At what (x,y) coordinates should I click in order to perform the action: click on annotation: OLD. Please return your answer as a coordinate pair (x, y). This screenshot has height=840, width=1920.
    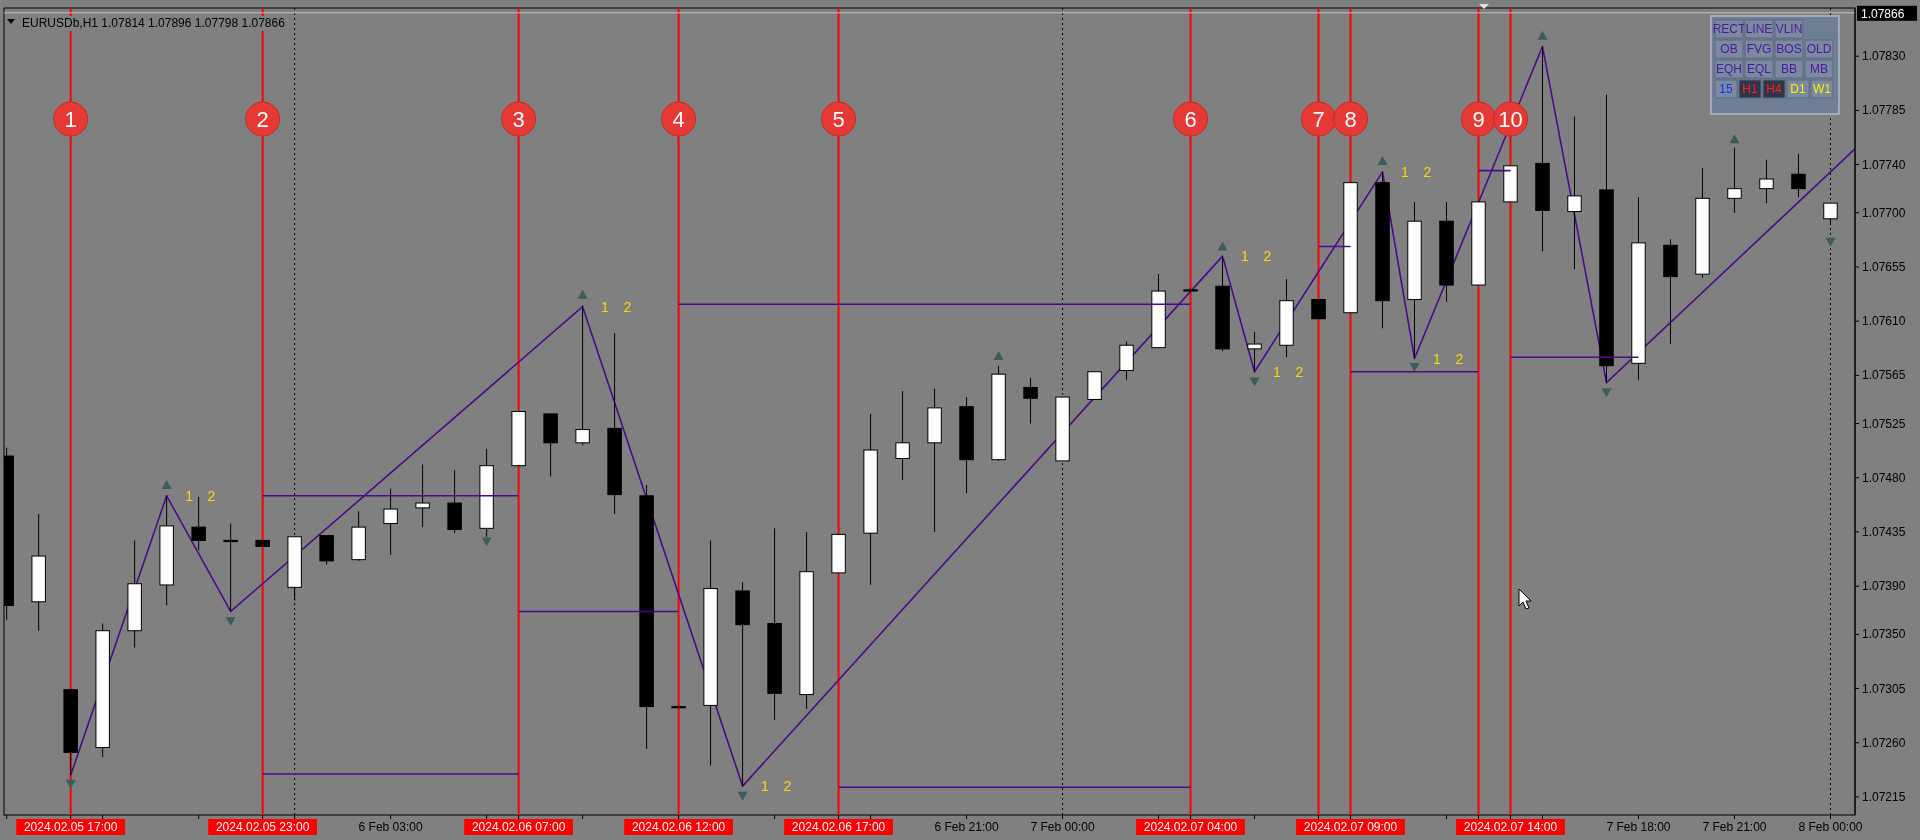
    Looking at the image, I should click on (1819, 49).